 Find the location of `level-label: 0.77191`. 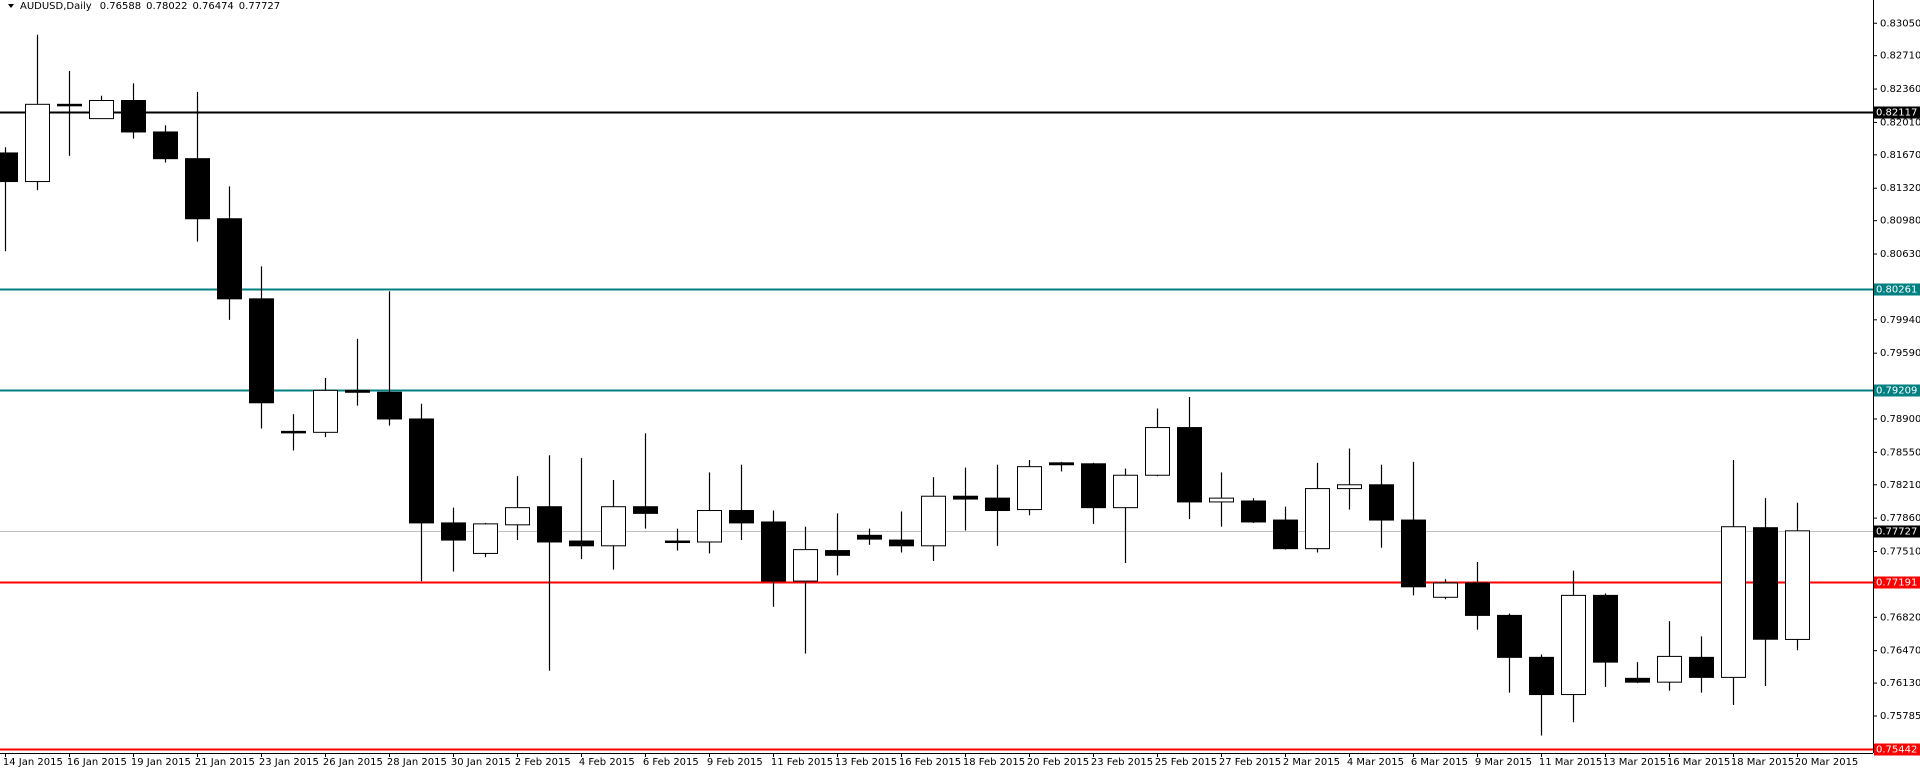

level-label: 0.77191 is located at coordinates (1896, 583).